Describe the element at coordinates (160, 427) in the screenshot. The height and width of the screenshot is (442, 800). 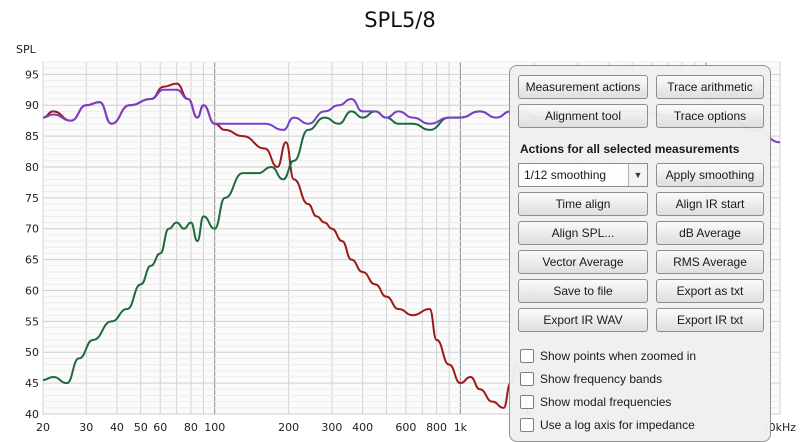
I see `x-tick-label: 60` at that location.